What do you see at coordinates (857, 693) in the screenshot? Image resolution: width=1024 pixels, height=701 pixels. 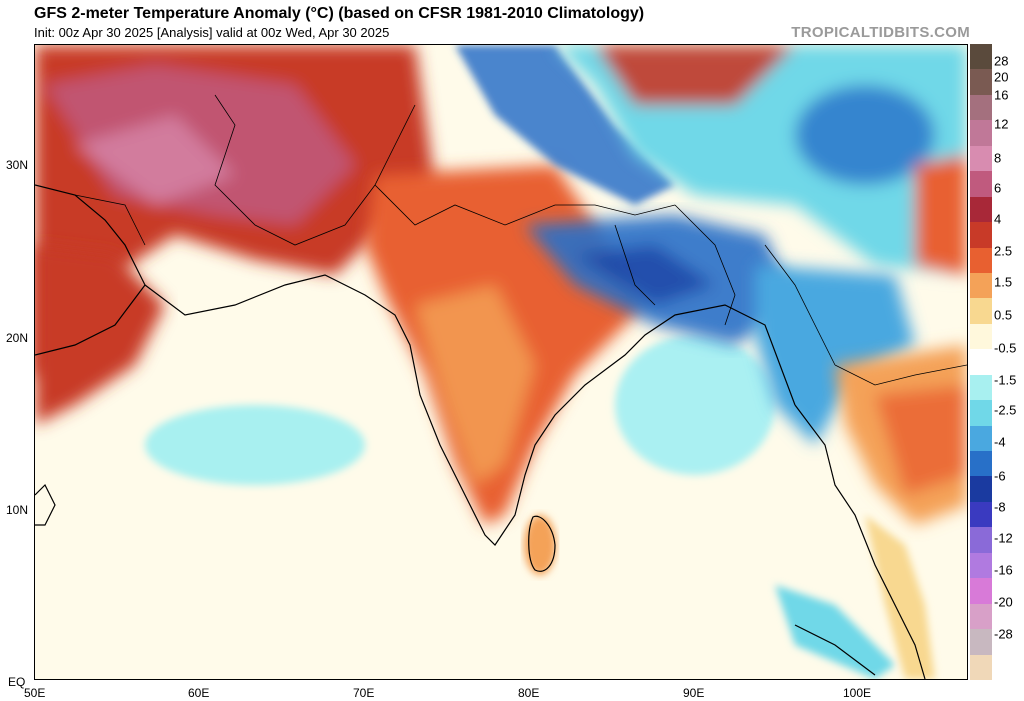 I see `lon-label-100e: 100E` at bounding box center [857, 693].